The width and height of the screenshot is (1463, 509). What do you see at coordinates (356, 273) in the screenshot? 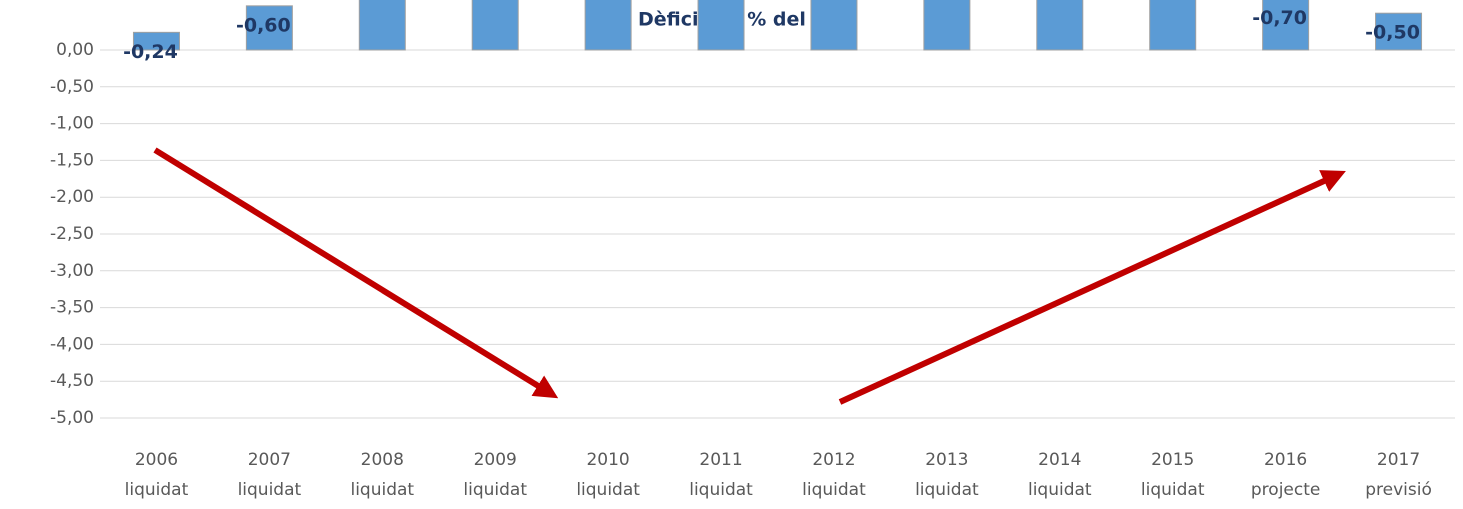
I see `trend-arrow` at bounding box center [356, 273].